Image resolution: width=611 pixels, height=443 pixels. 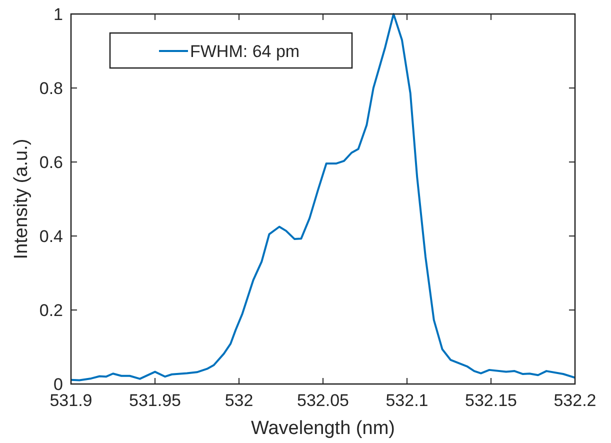 I want to click on x-tick-label: 532.2, so click(x=575, y=400).